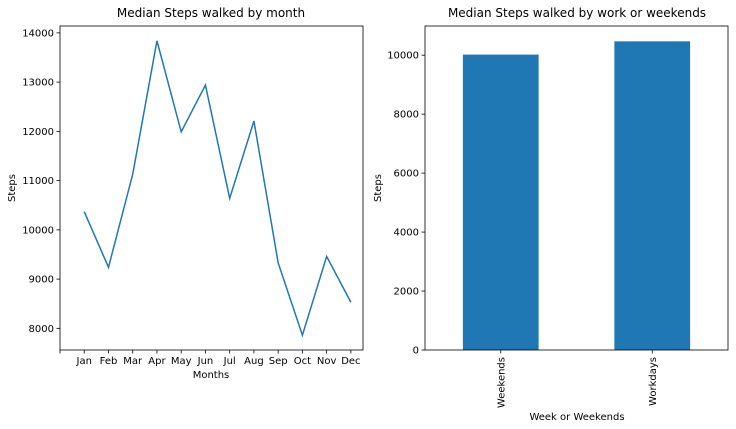 This screenshot has width=736, height=429. I want to click on bar-workdays, so click(652, 196).